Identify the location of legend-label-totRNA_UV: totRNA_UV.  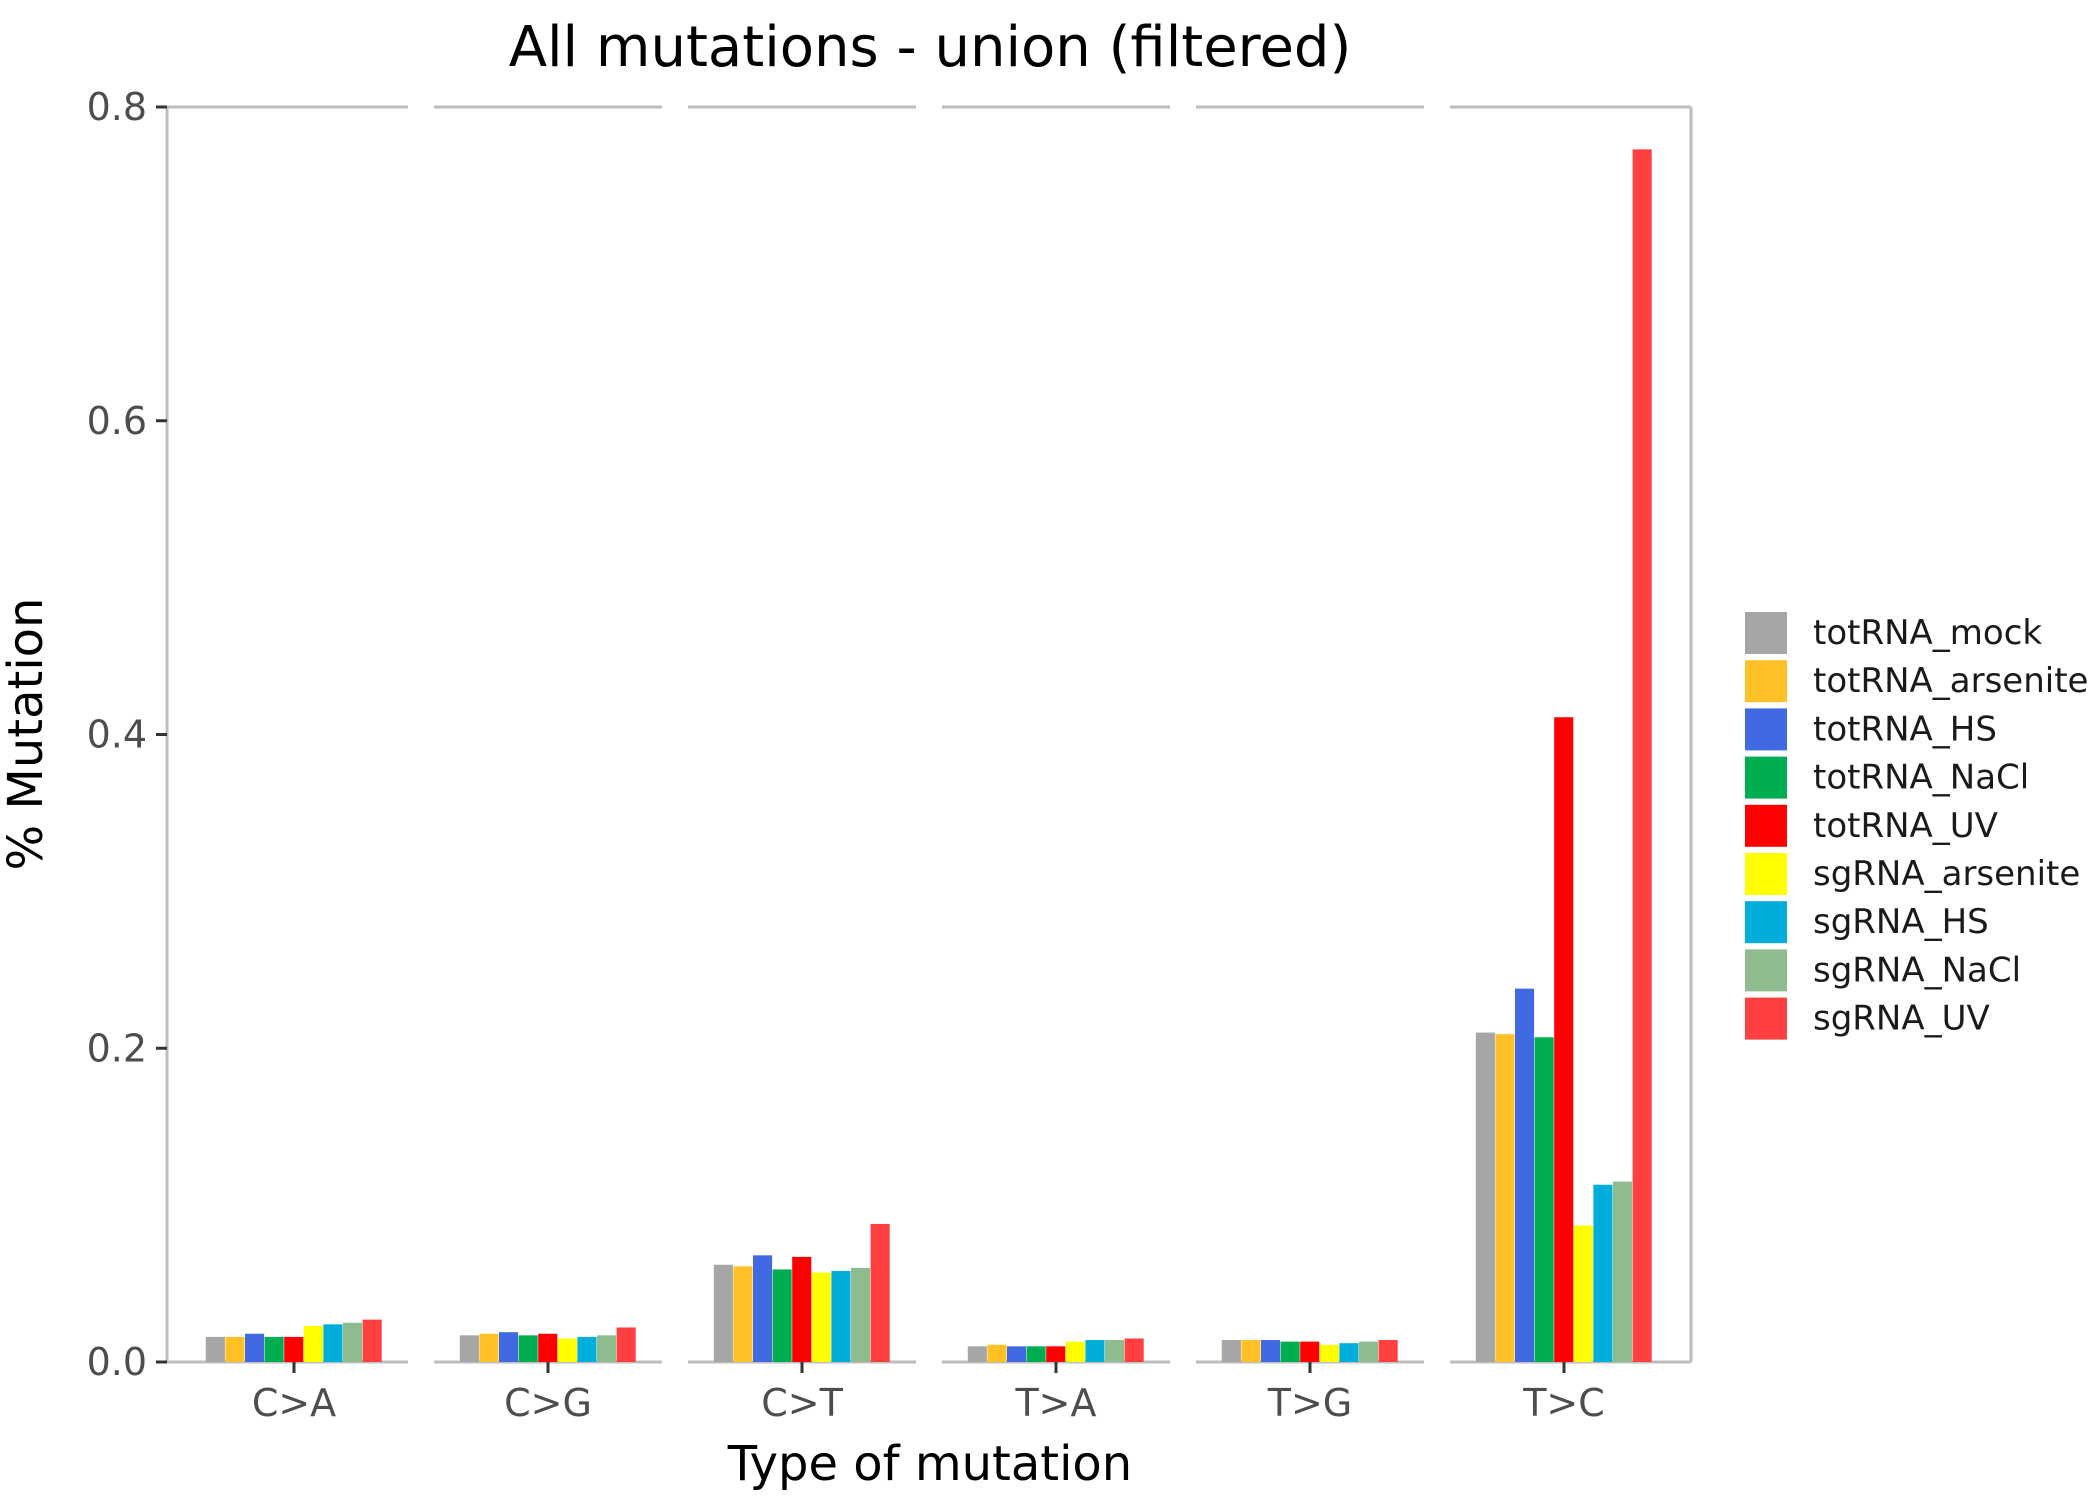
(1905, 826).